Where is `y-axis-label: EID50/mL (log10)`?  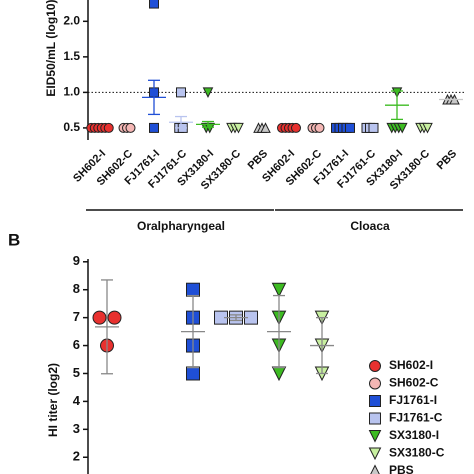 y-axis-label: EID50/mL (log10) is located at coordinates (51, 48).